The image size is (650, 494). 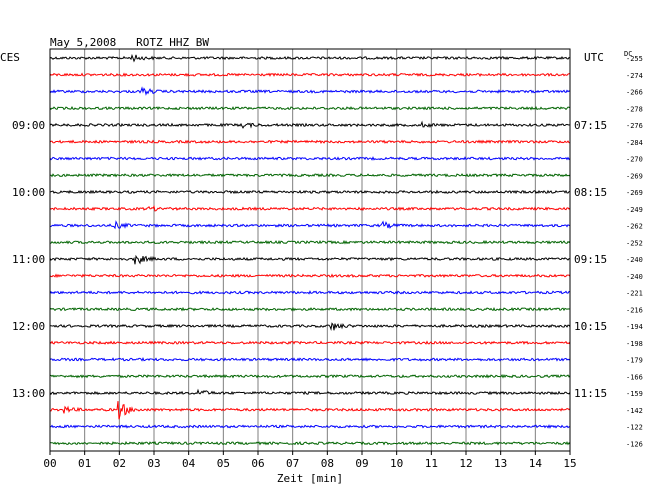 I want to click on utc-hour-label: 09:15, so click(x=590, y=259).